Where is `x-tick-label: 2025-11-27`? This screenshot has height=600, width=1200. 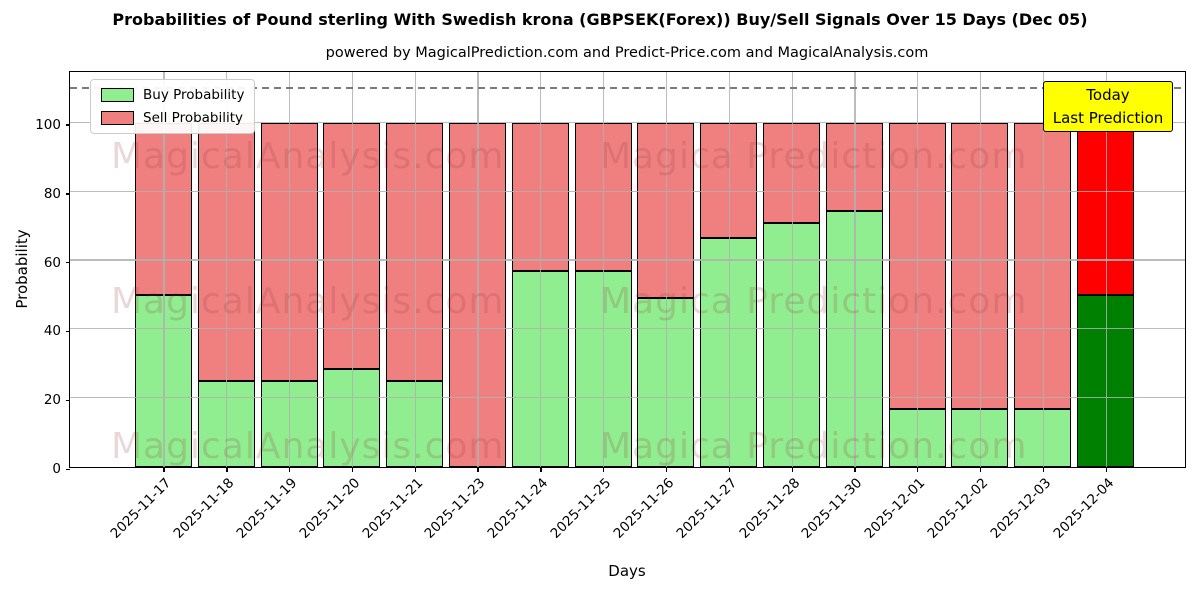 x-tick-label: 2025-11-27 is located at coordinates (707, 508).